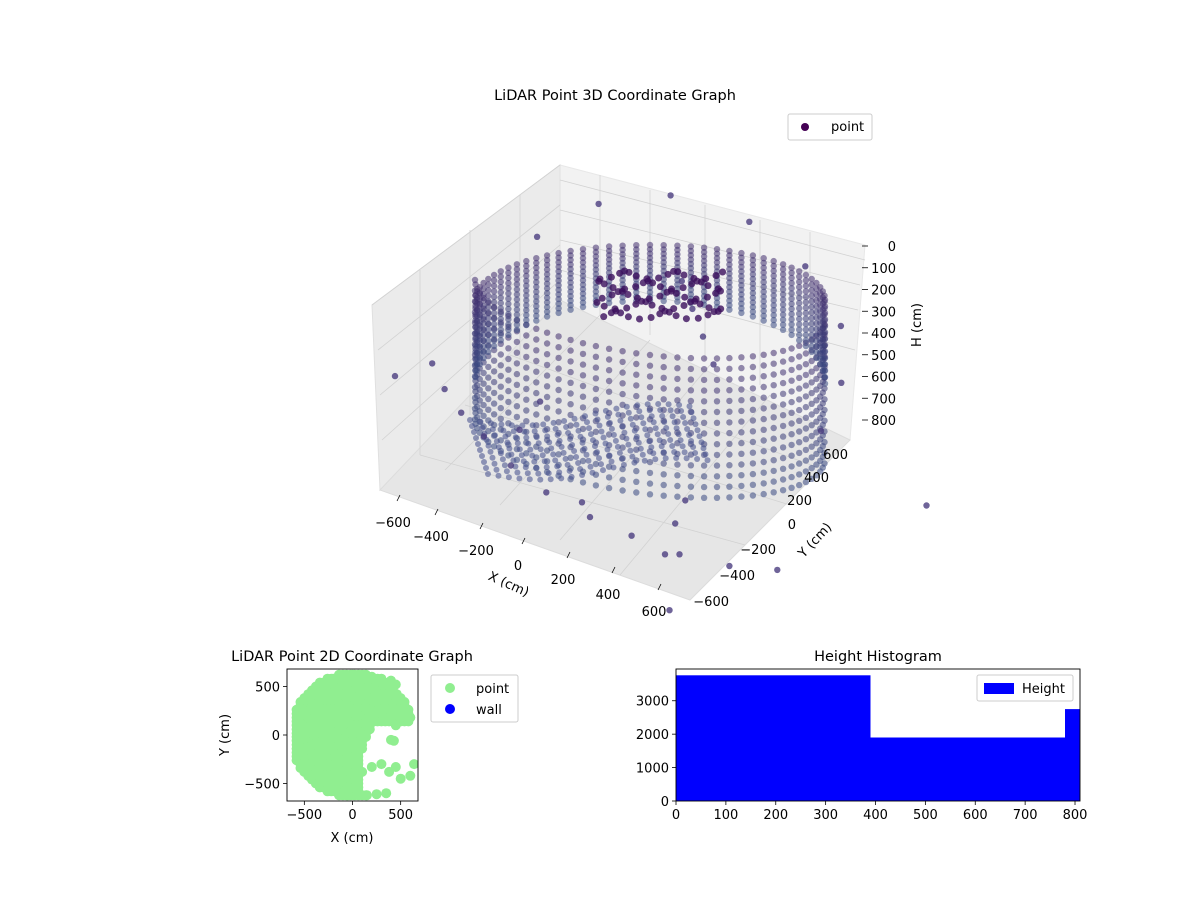 This screenshot has width=1200, height=900. What do you see at coordinates (508, 584) in the screenshot?
I see `x-axis-label-3d: X (cm)` at bounding box center [508, 584].